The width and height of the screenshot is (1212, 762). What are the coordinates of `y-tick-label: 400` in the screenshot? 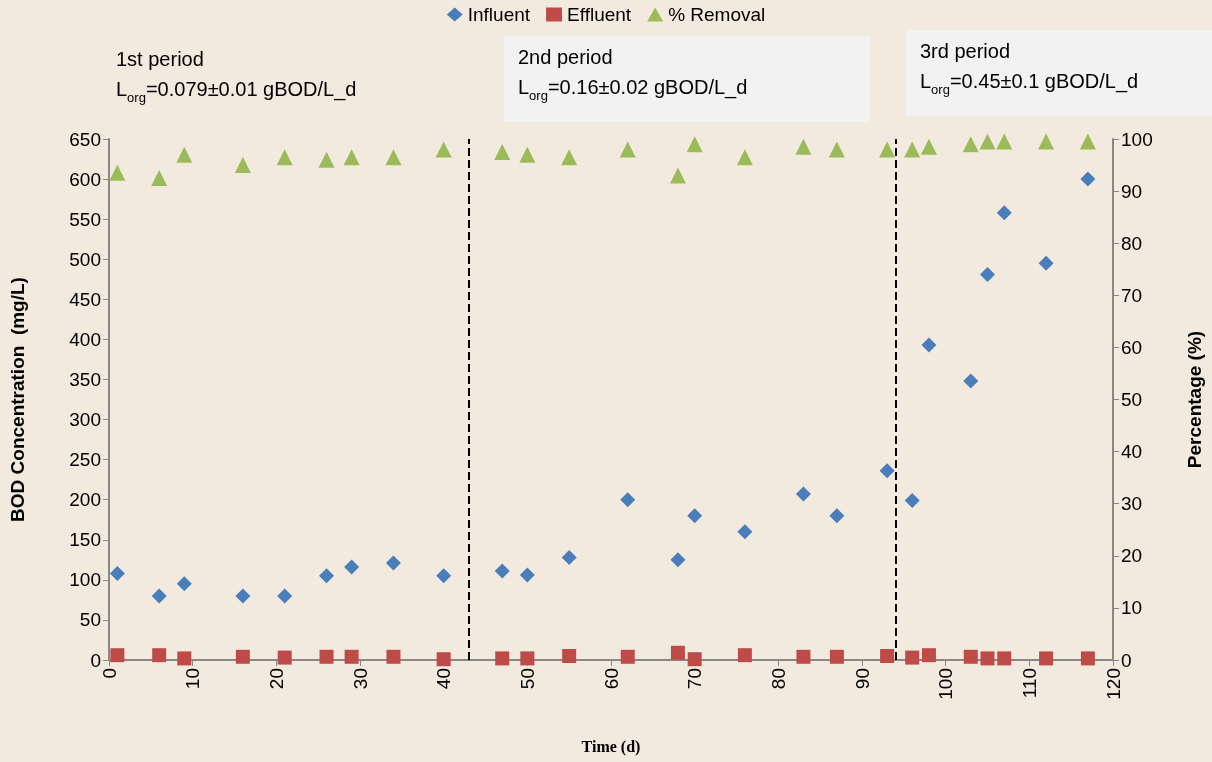 It's located at (85, 339).